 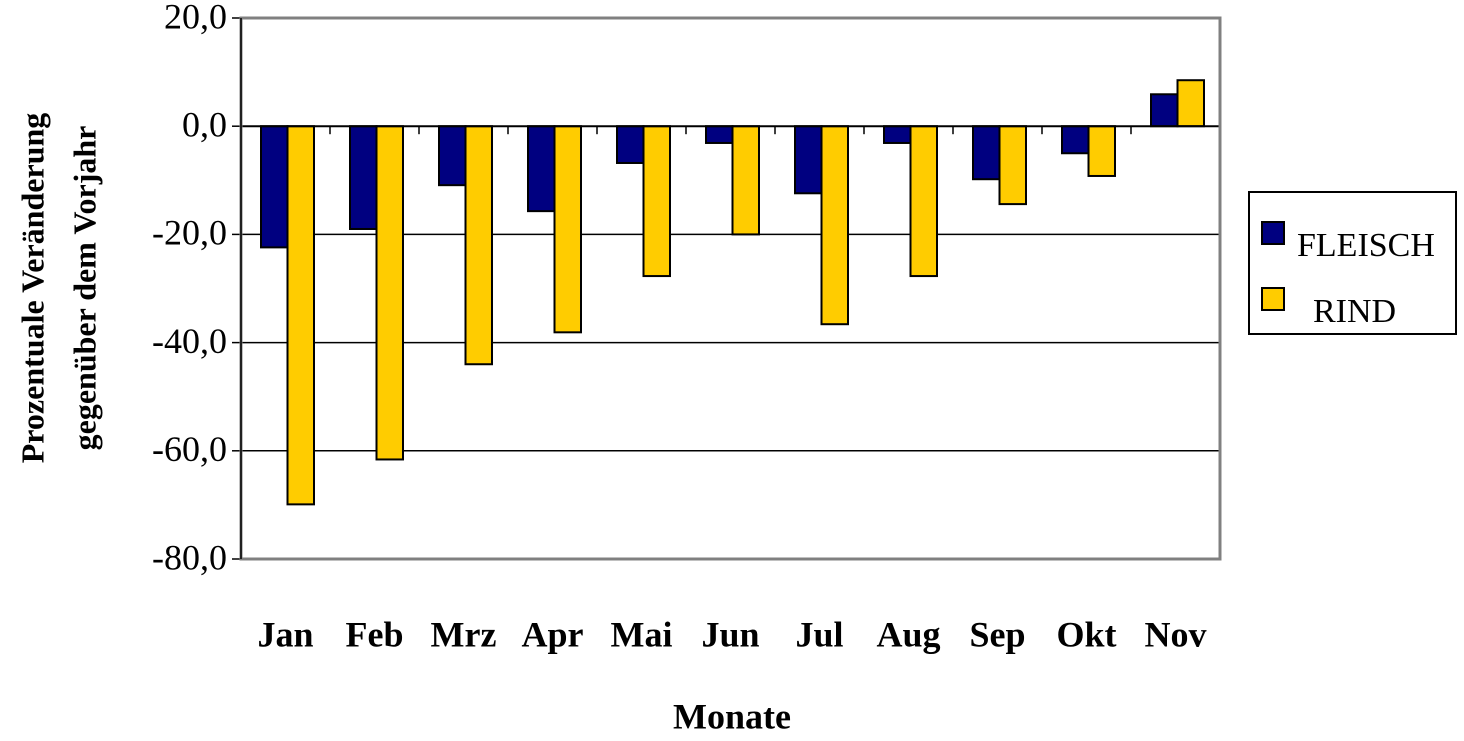 I want to click on legend-label: RIND, so click(x=1354, y=311).